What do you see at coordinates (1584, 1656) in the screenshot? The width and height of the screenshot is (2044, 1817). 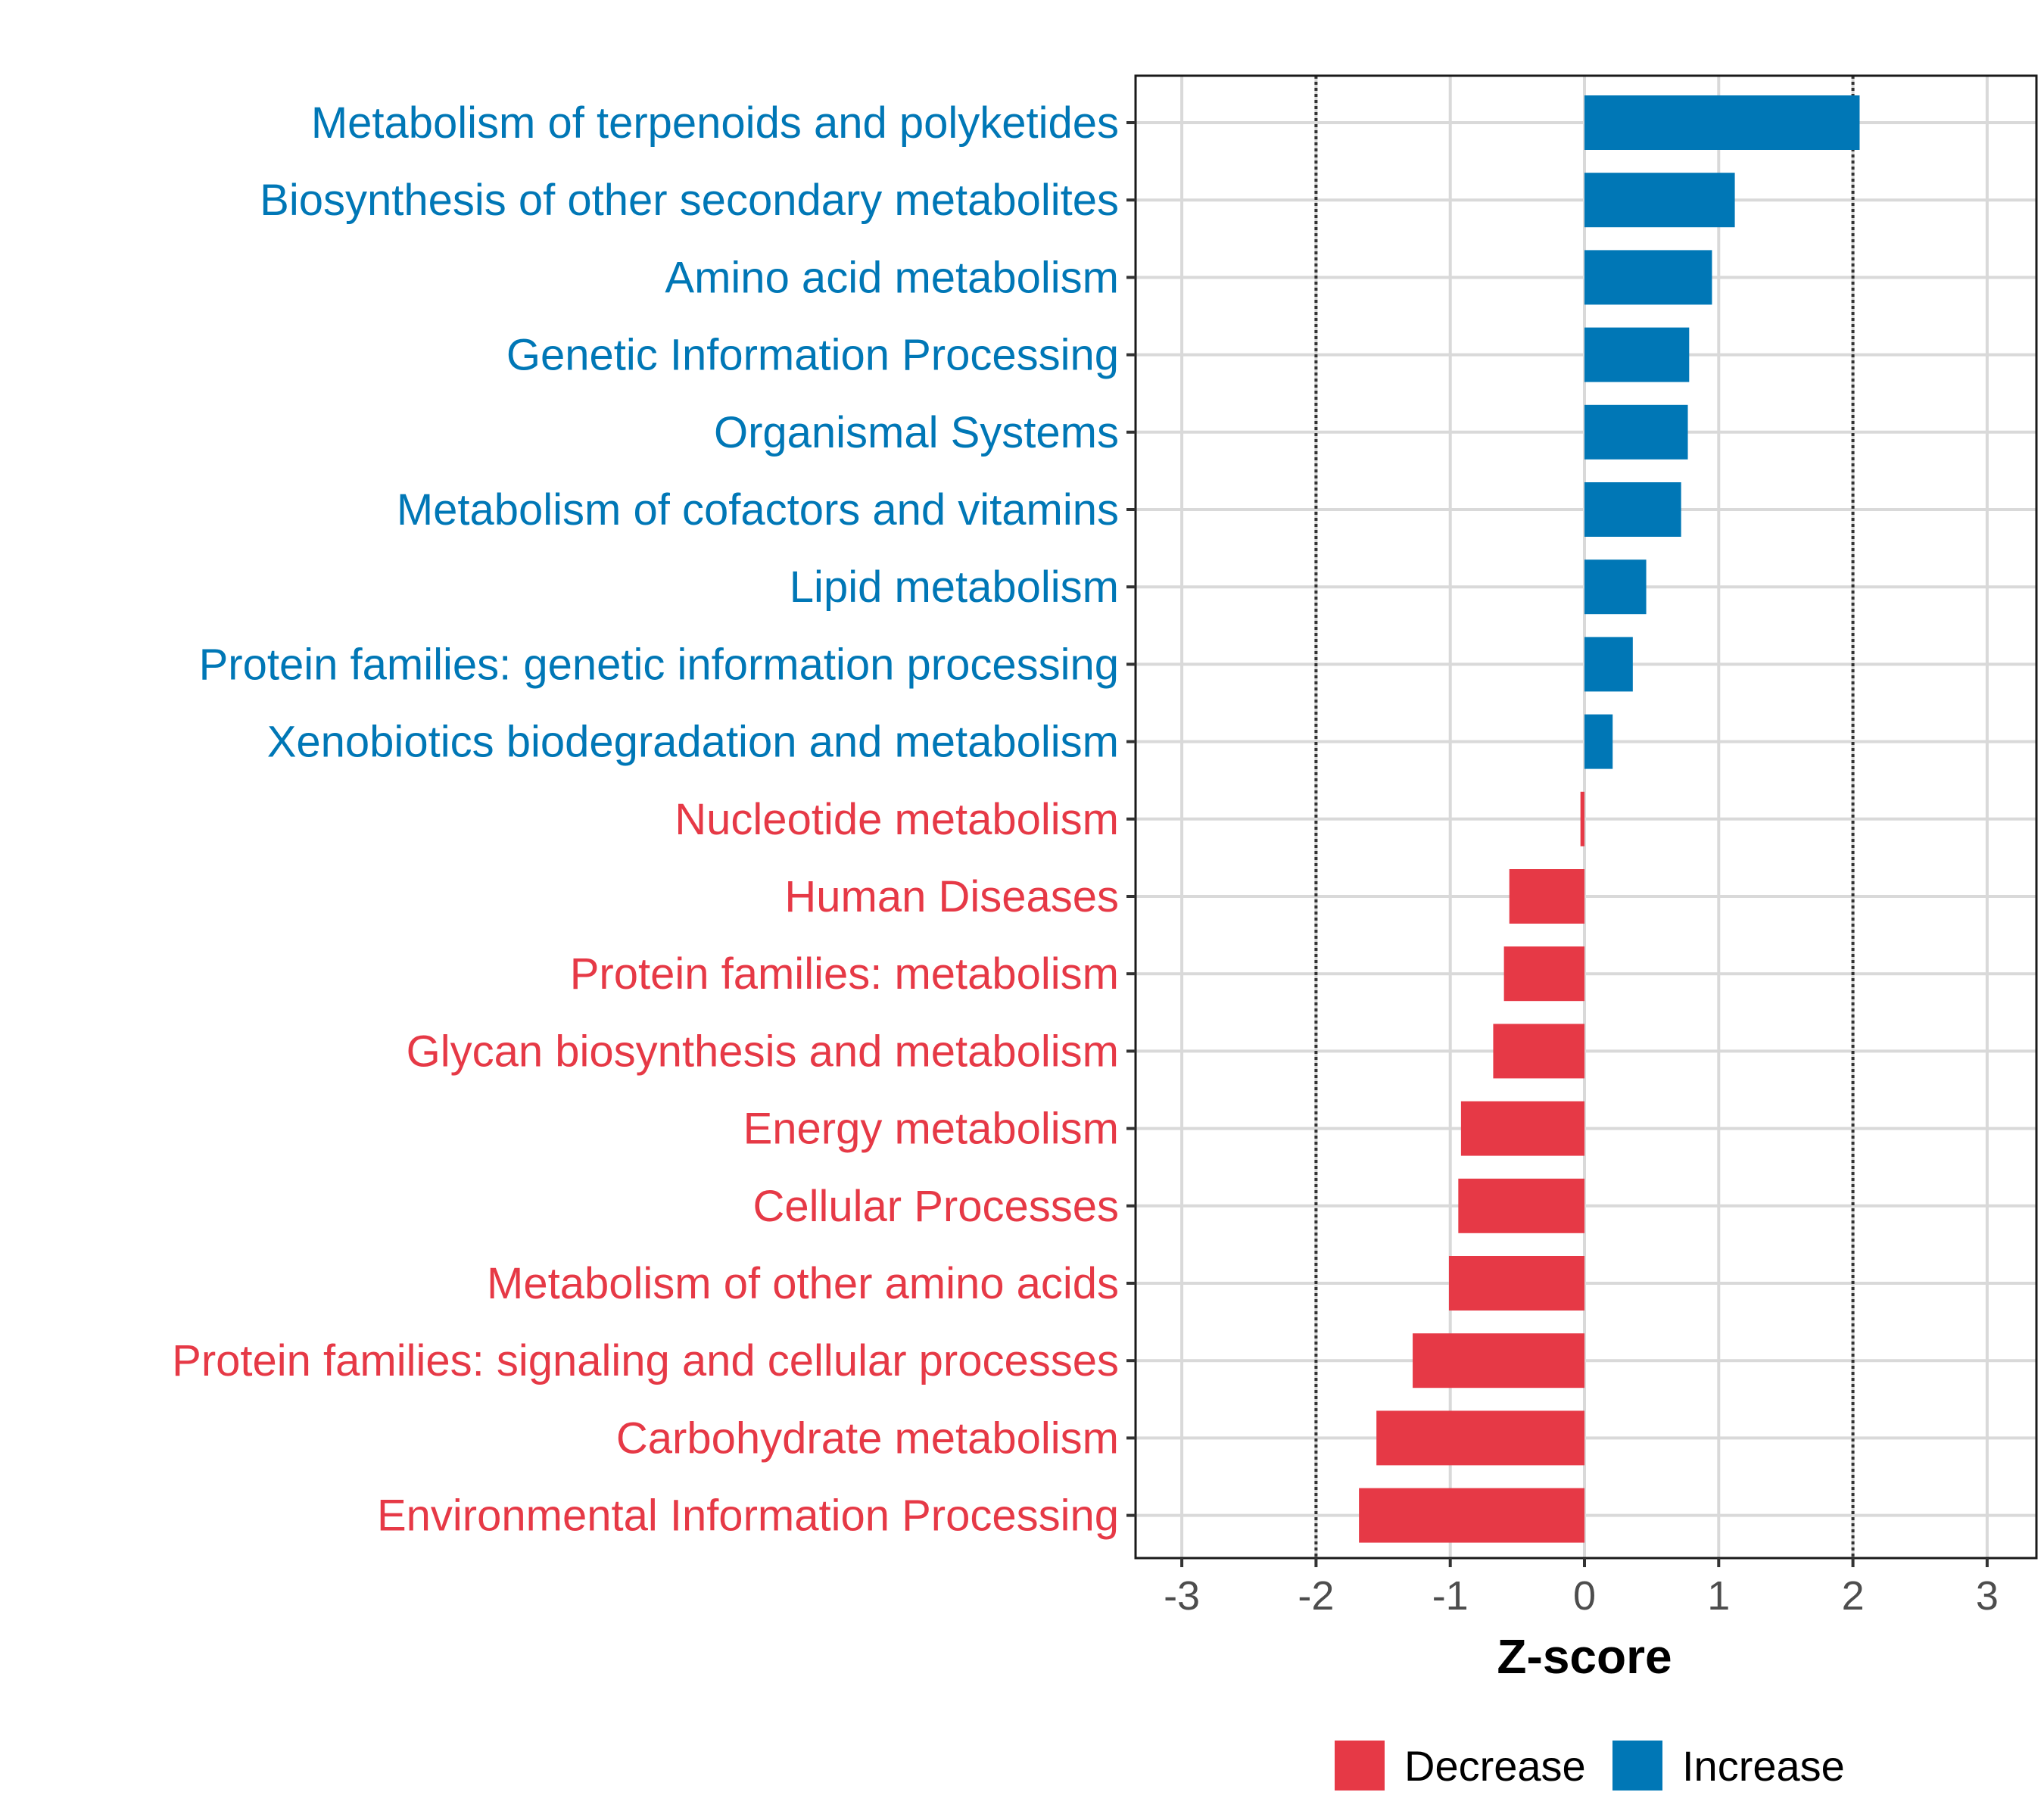 I see `x-axis-title: Z-score` at bounding box center [1584, 1656].